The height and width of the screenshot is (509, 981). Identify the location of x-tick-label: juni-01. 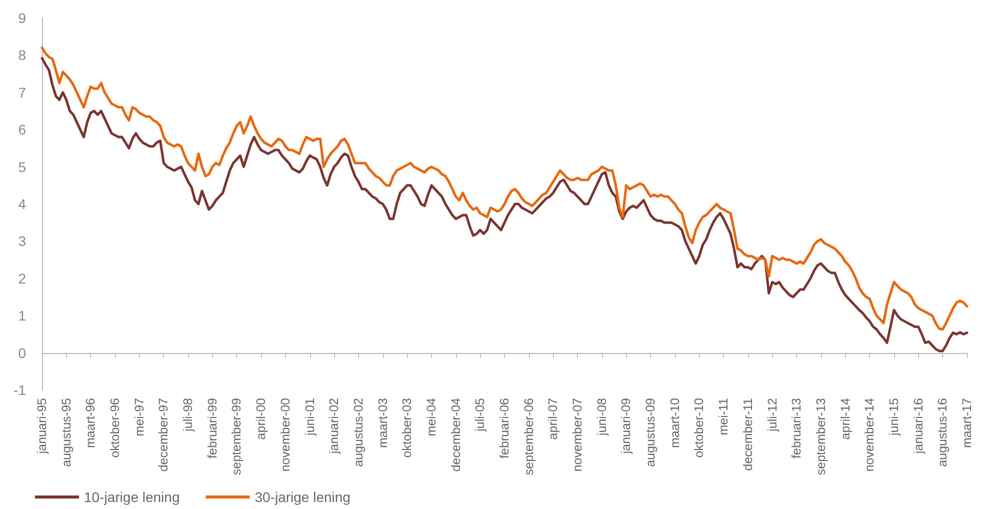
(309, 417).